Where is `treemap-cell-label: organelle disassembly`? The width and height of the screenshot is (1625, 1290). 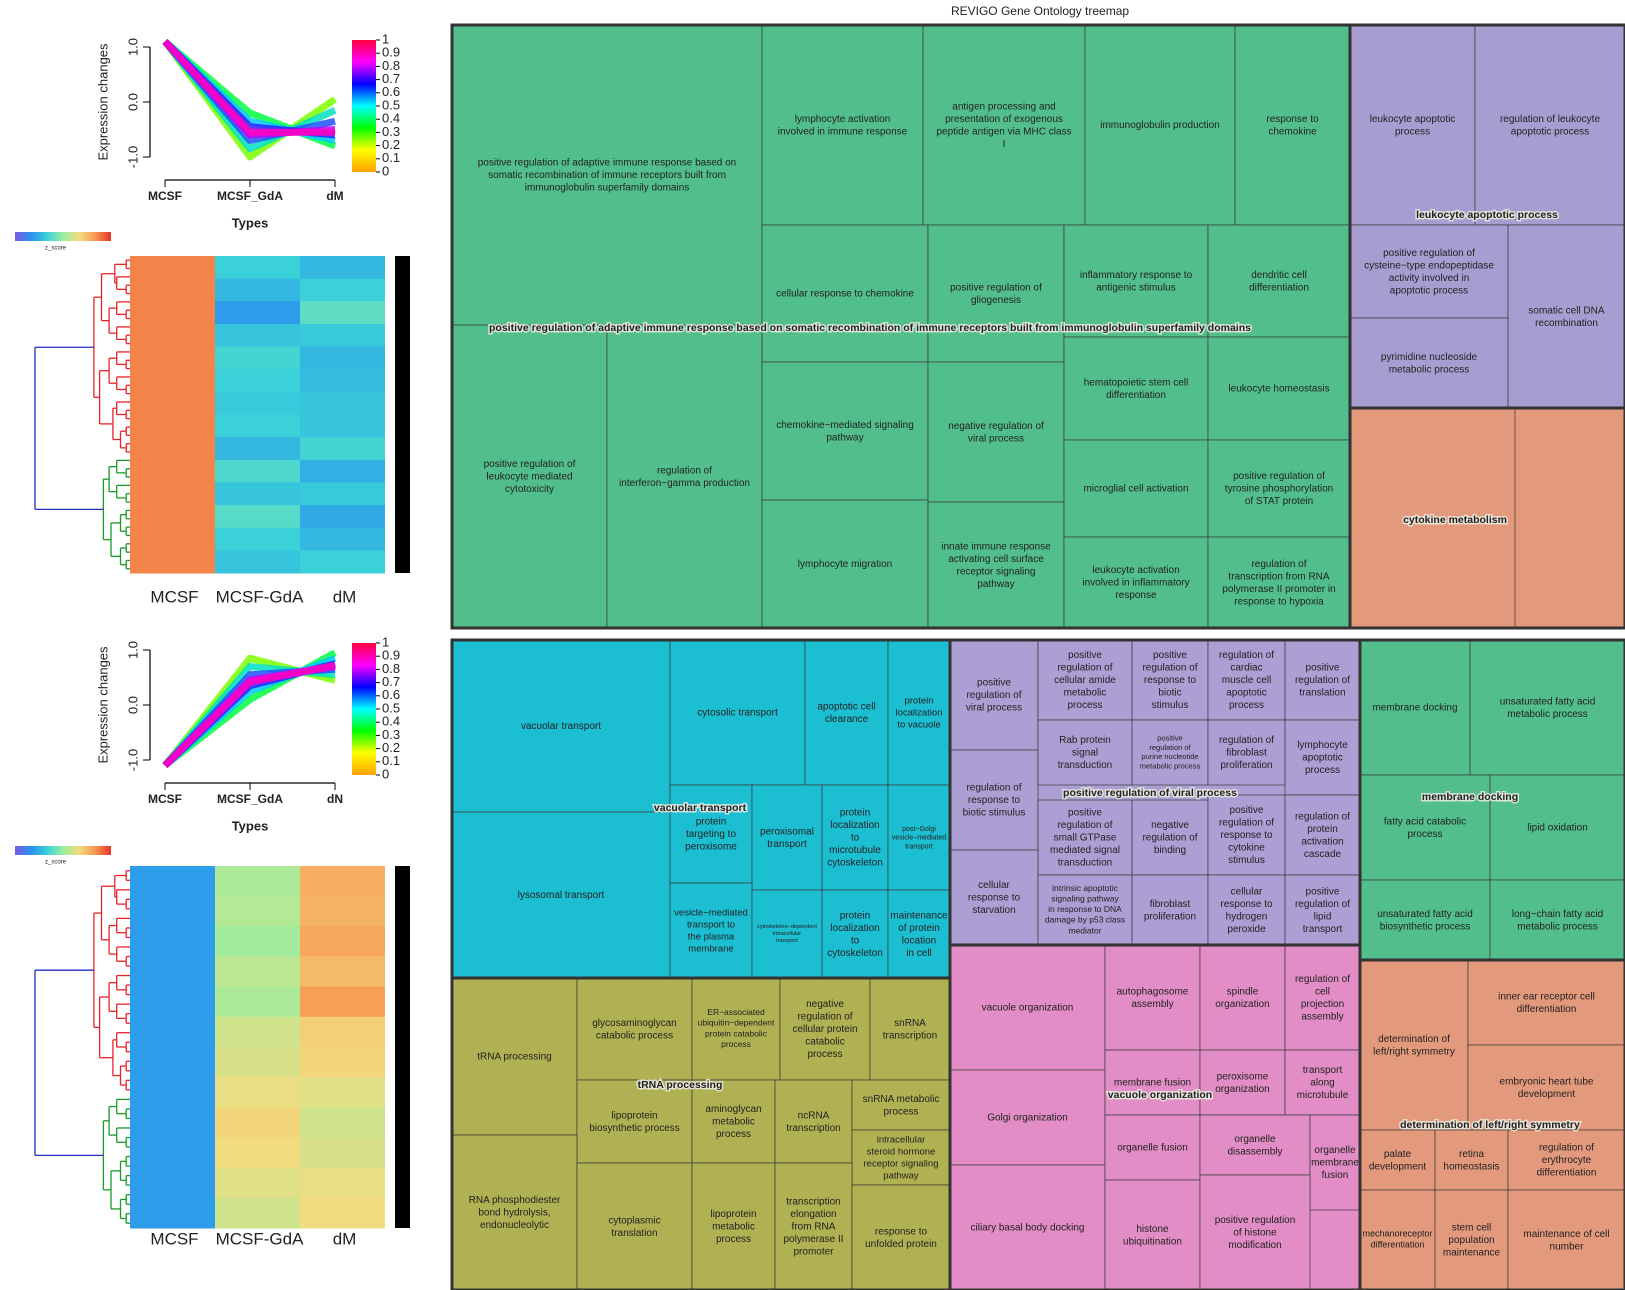
treemap-cell-label: organelle disassembly is located at coordinates (1254, 1145).